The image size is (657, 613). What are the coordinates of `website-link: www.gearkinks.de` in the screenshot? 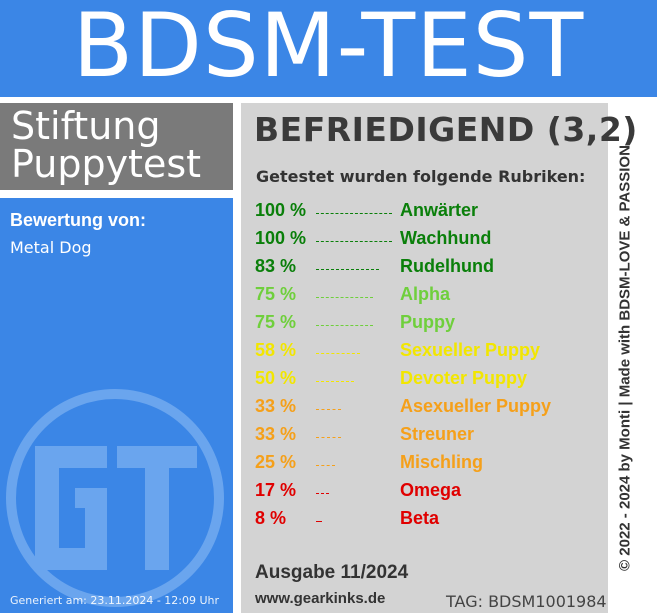 It's located at (320, 598).